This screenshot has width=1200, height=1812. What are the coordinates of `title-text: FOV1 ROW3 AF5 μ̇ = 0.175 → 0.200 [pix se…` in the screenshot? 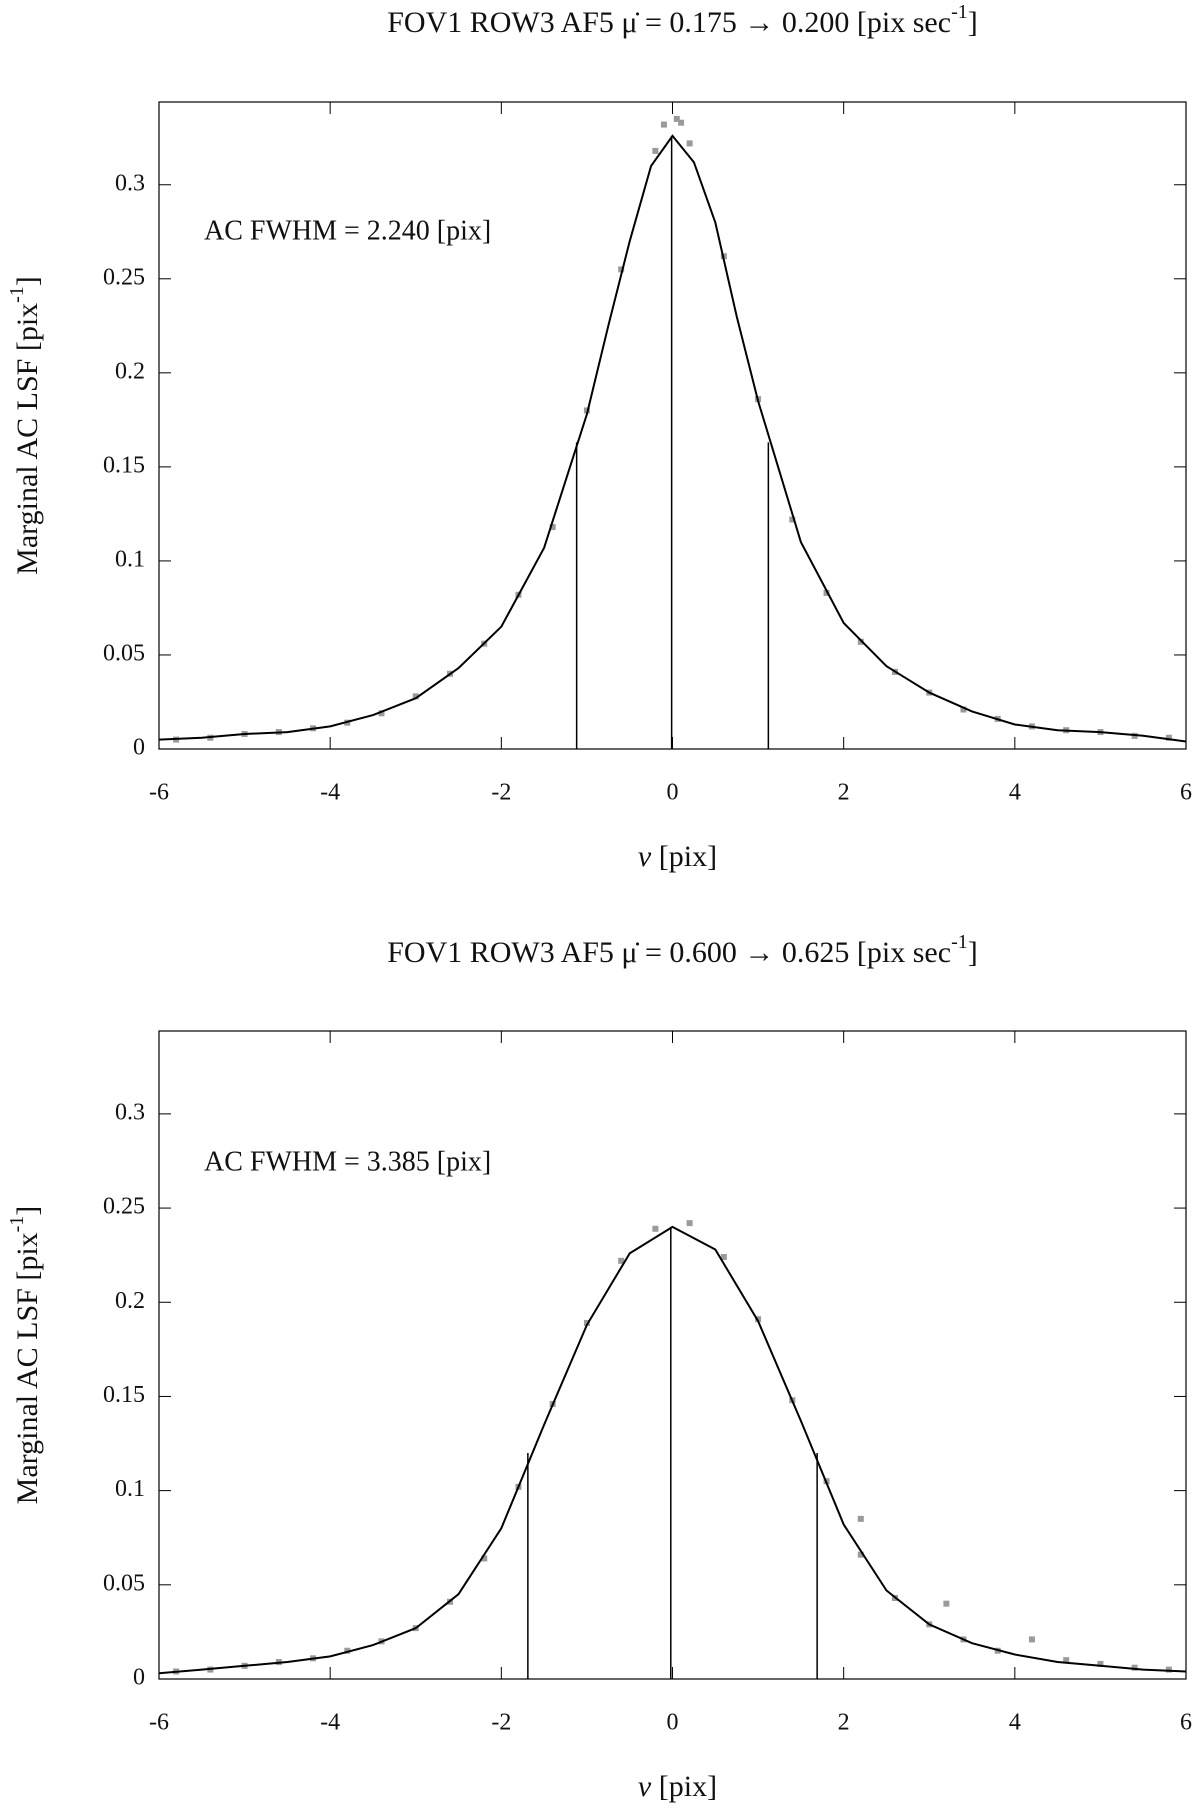 It's located at (669, 22).